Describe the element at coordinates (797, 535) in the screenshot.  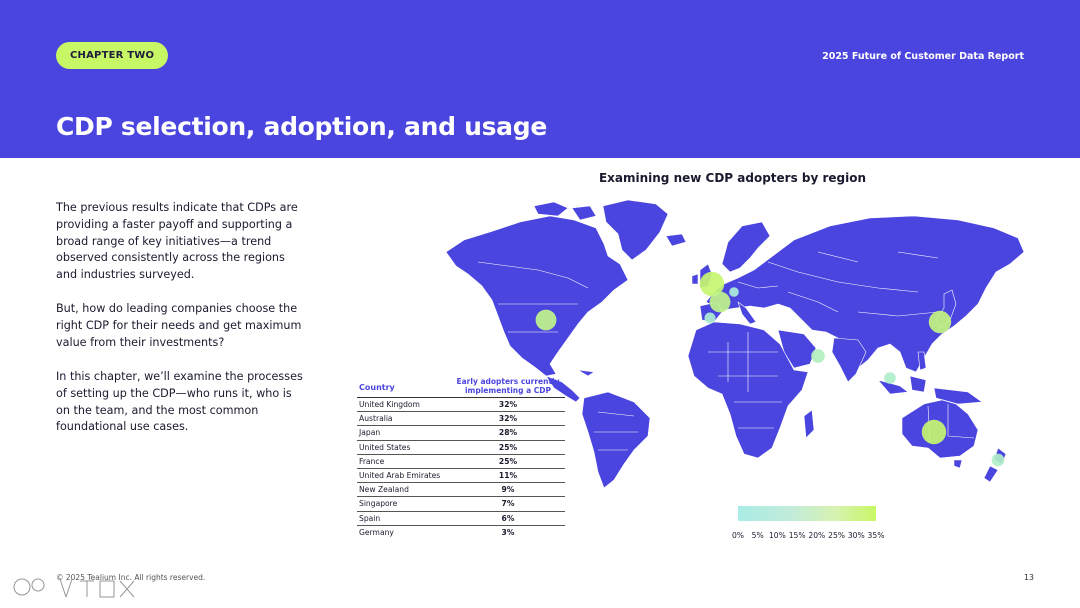
I see `legend-tick-label: 15%` at that location.